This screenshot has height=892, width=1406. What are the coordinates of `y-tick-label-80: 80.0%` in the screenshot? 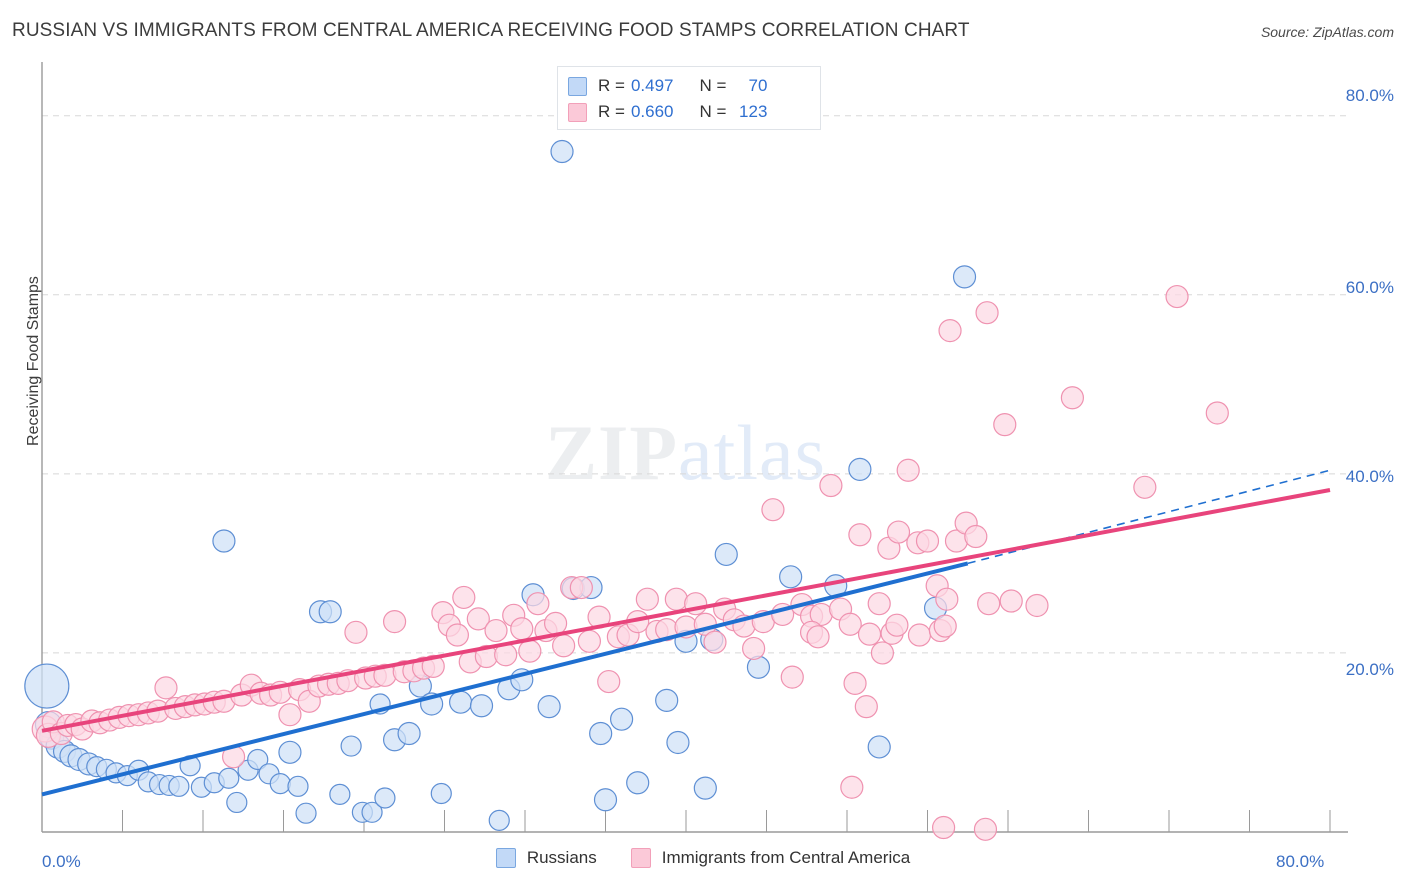 It's located at (1369, 95).